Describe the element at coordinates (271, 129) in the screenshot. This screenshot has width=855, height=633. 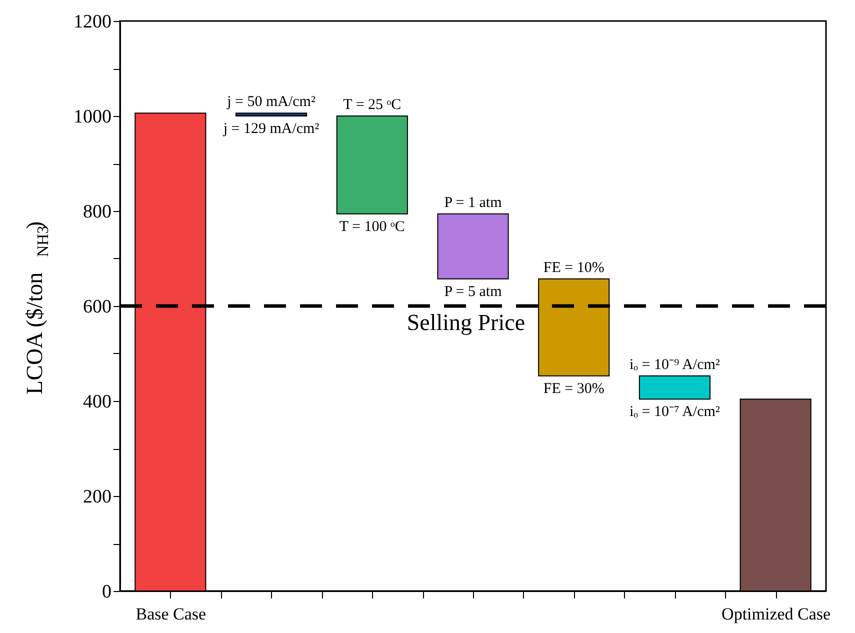
I see `annotation: j = 129 mA/cm²` at that location.